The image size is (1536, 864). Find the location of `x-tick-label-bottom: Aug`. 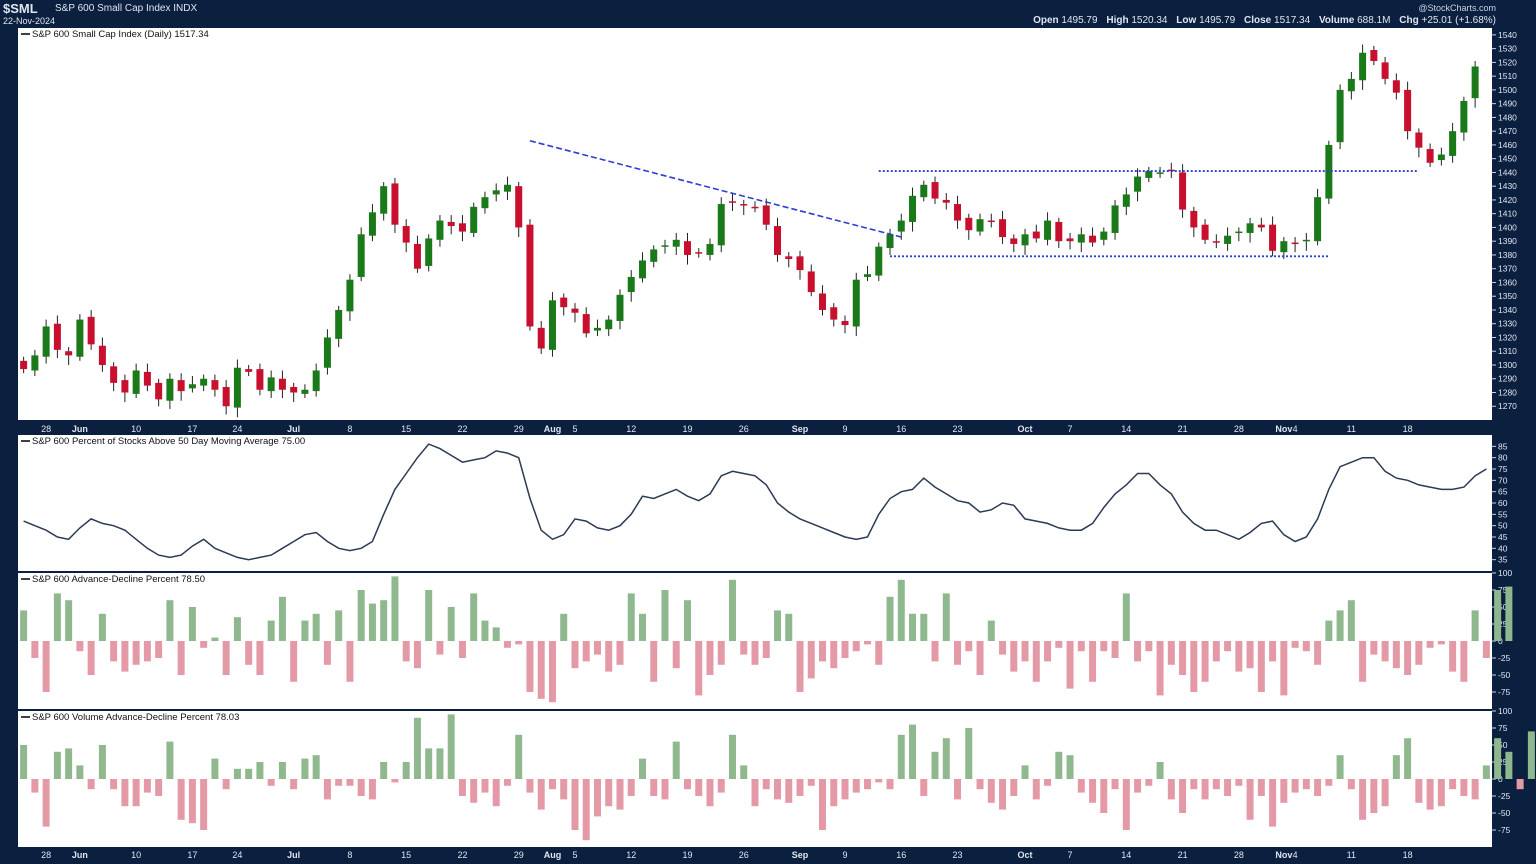

x-tick-label-bottom: Aug is located at coordinates (553, 855).